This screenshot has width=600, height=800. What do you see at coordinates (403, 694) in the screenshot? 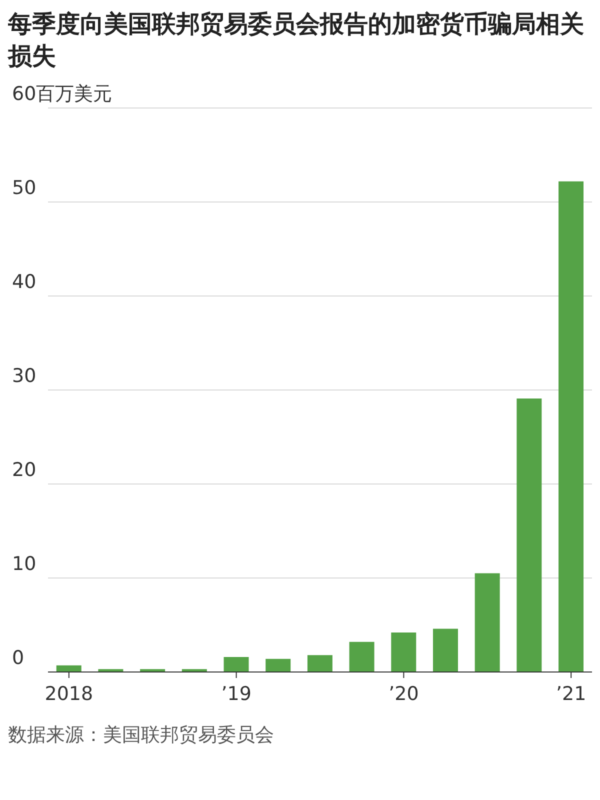
I see `x-tick-label: ’20` at bounding box center [403, 694].